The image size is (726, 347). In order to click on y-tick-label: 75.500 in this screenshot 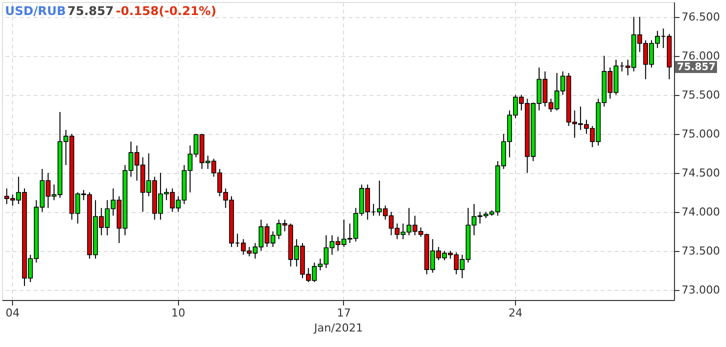, I will do `click(701, 95)`.